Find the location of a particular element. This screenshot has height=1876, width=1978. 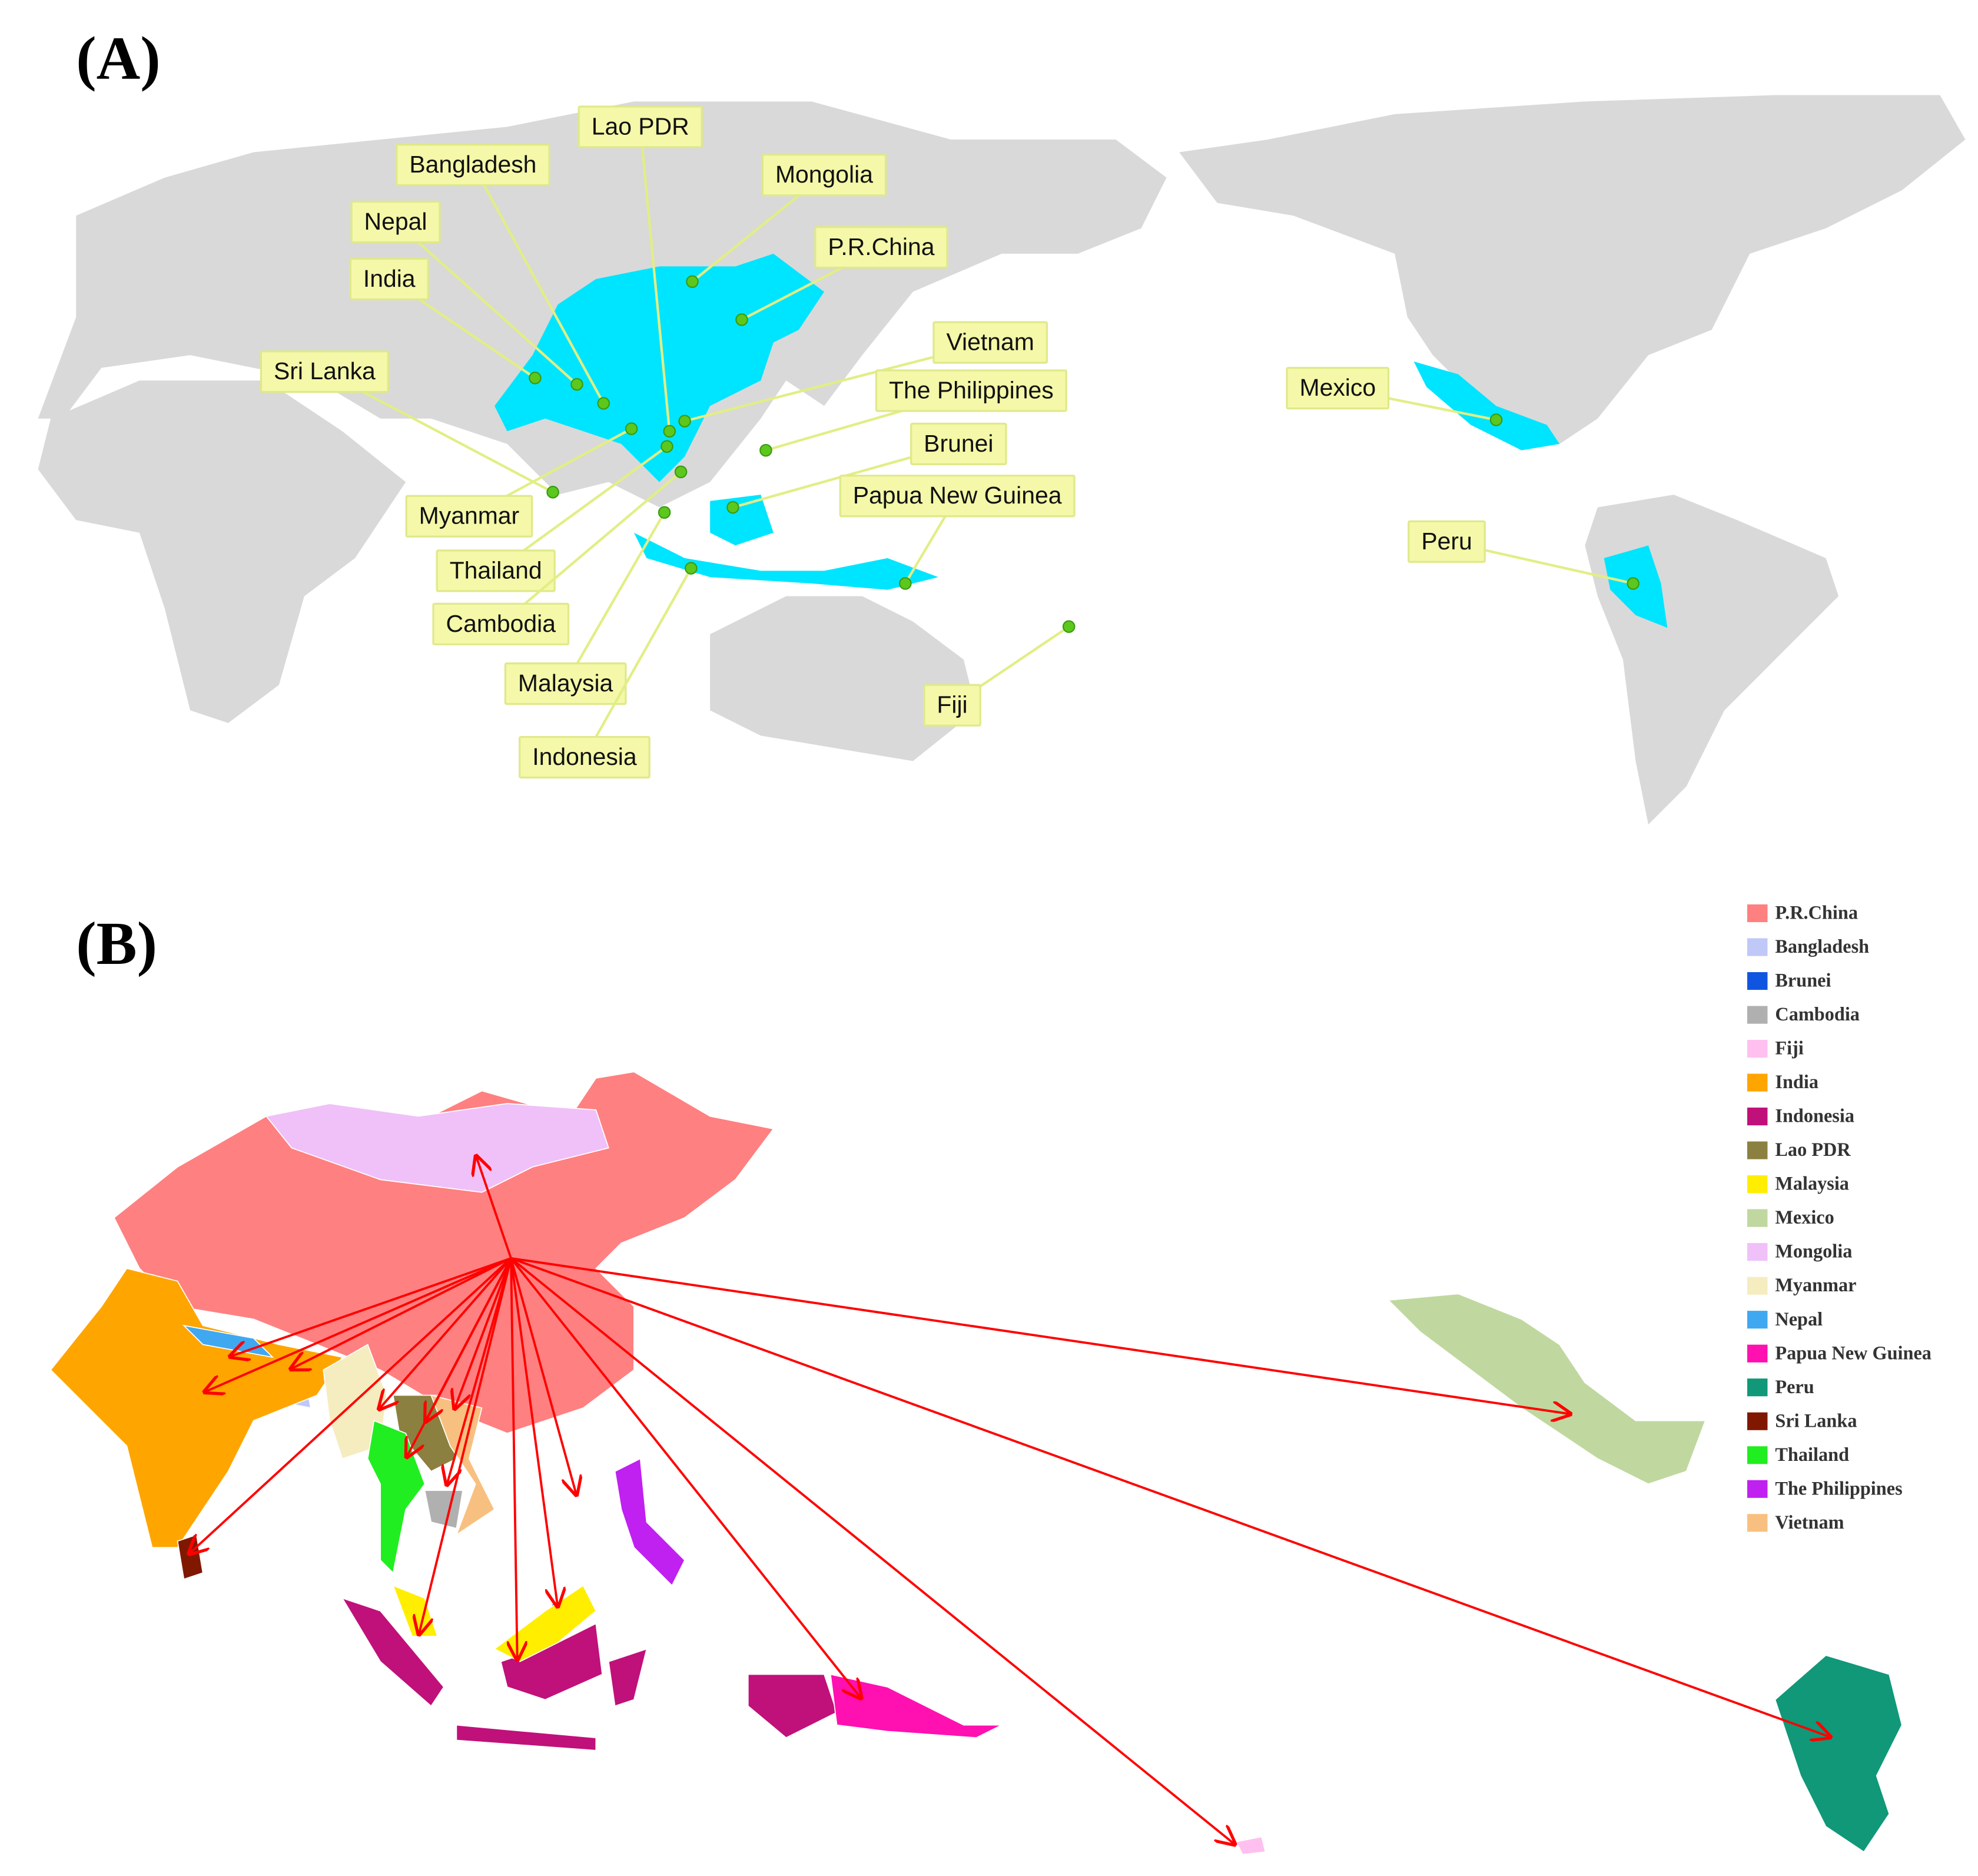

country-label: Peru is located at coordinates (1446, 541).